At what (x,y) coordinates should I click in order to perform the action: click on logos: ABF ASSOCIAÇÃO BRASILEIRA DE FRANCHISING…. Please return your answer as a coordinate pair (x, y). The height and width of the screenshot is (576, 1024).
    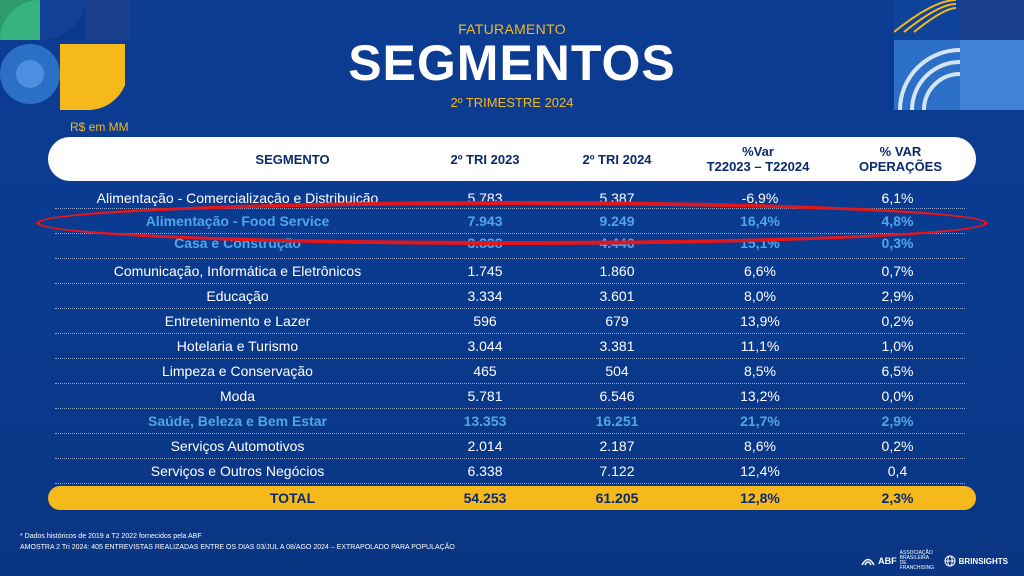
    Looking at the image, I should click on (934, 561).